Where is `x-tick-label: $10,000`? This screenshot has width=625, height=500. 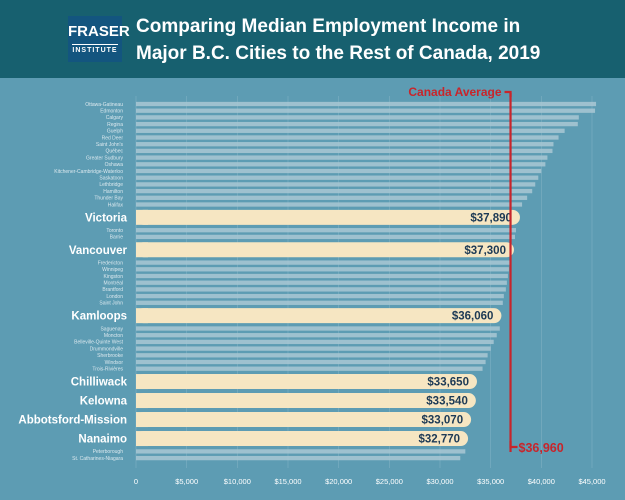
x-tick-label: $10,000 is located at coordinates (237, 481).